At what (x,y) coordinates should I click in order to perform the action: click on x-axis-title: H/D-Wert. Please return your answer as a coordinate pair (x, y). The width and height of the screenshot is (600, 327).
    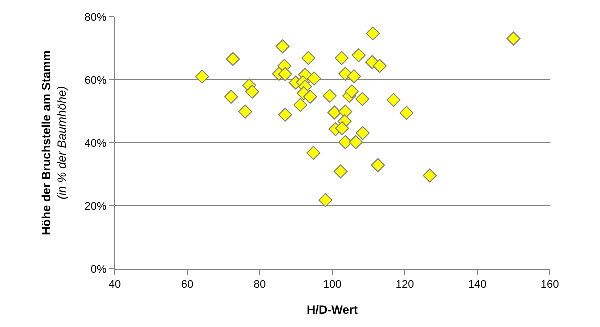
    Looking at the image, I should click on (332, 310).